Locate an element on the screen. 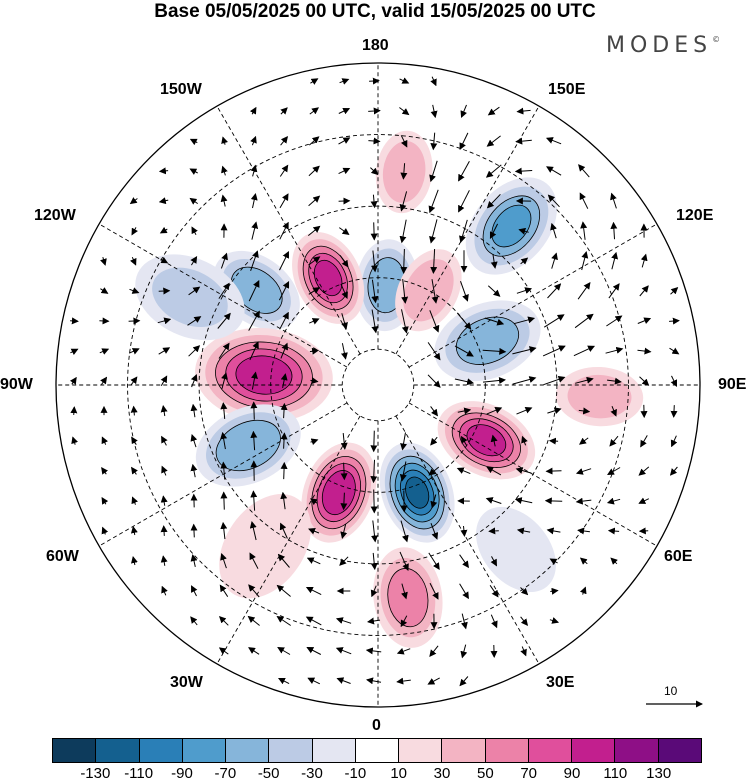 Image resolution: width=750 pixels, height=783 pixels. label-60w: 60W is located at coordinates (62, 556).